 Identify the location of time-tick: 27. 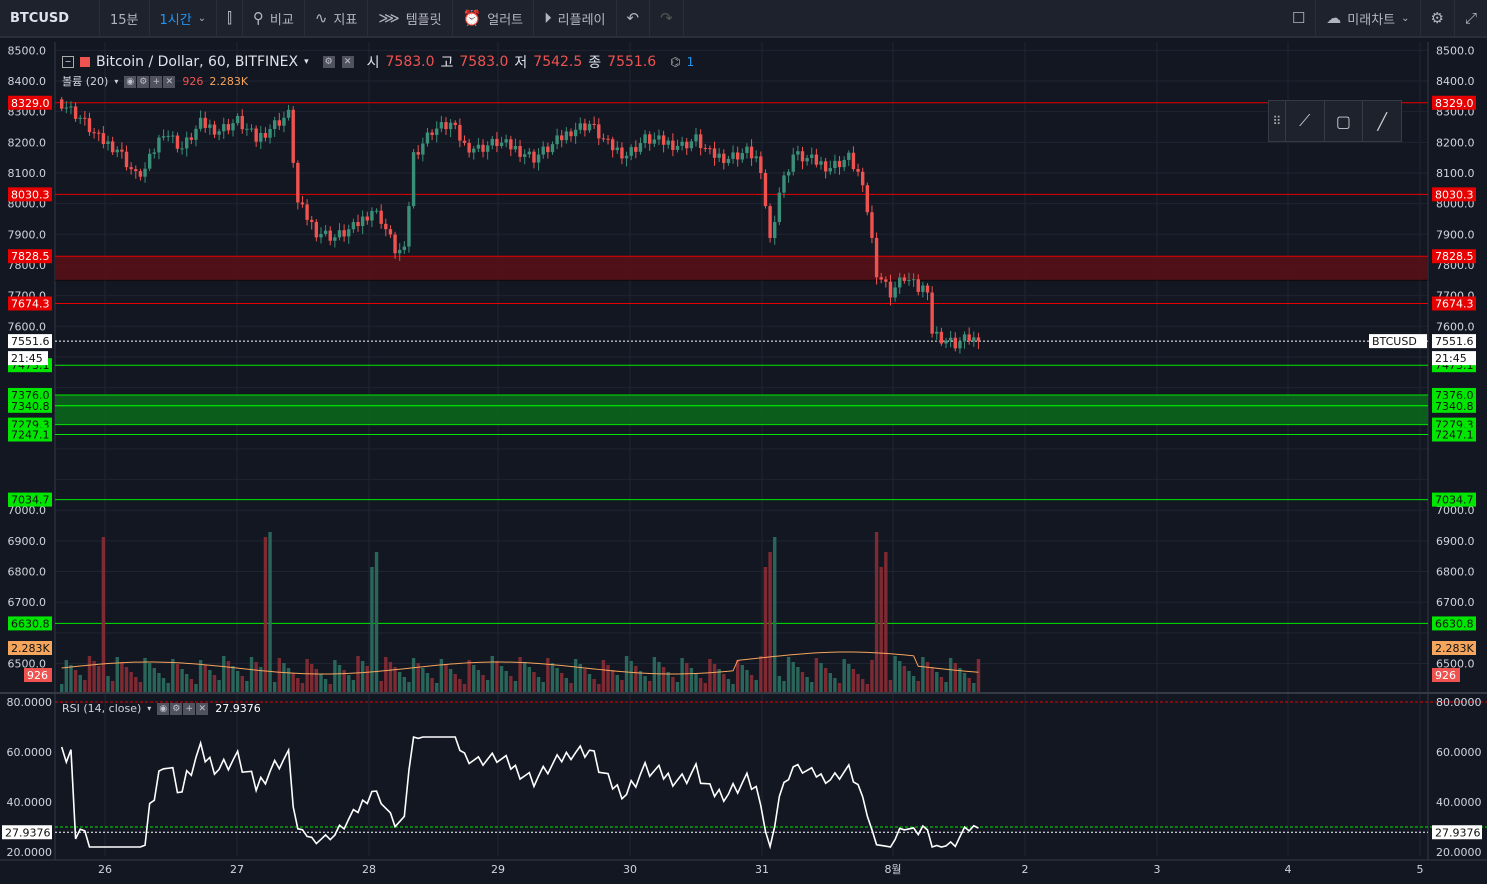
(237, 869).